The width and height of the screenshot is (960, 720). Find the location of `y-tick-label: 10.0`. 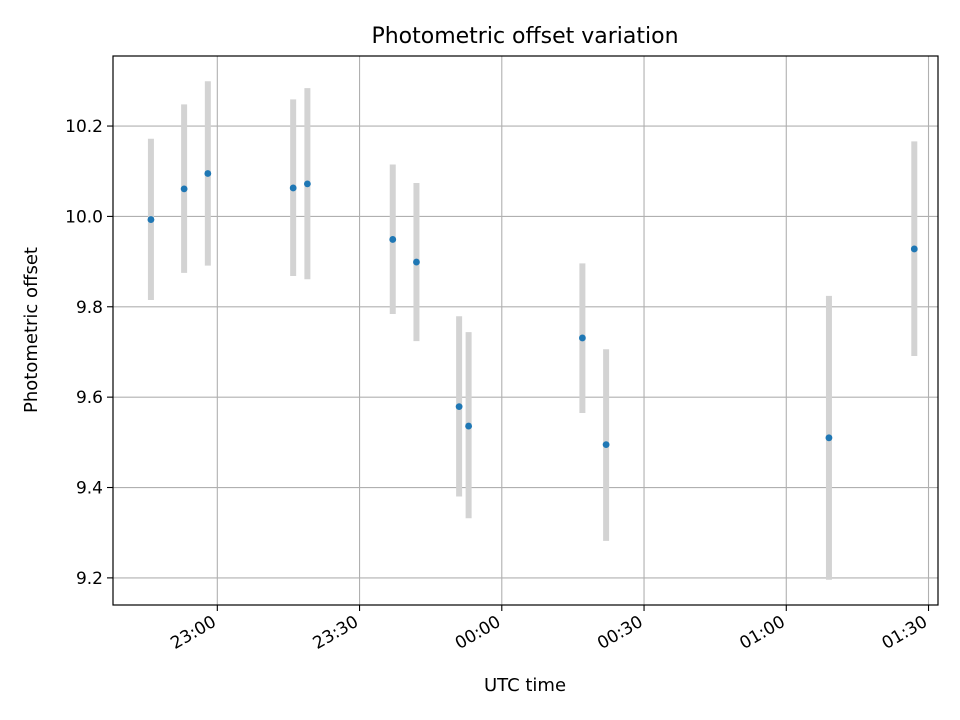

y-tick-label: 10.0 is located at coordinates (84, 217).